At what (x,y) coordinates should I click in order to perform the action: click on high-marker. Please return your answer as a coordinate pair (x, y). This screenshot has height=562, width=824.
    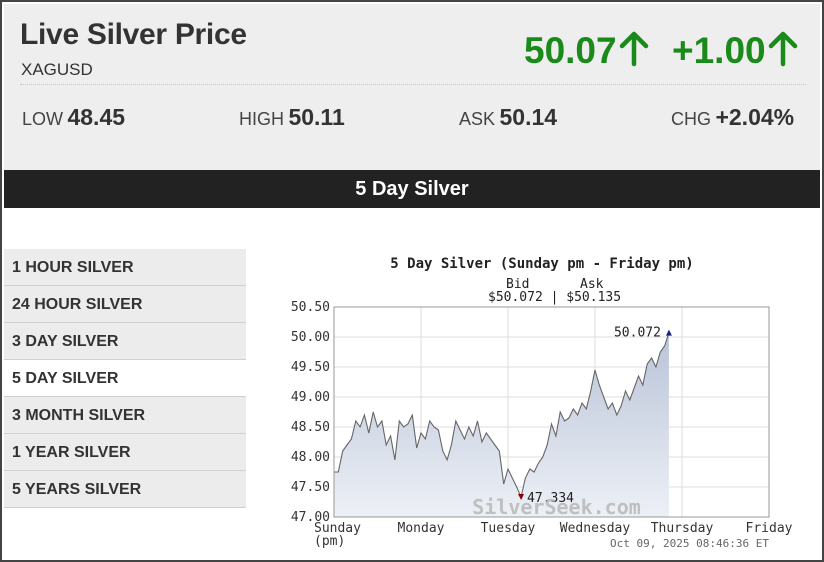
    Looking at the image, I should click on (668, 332).